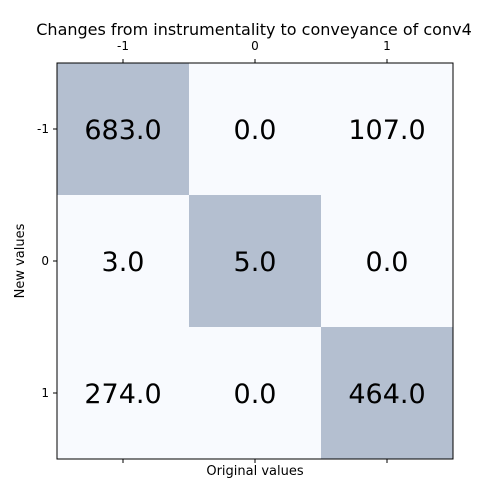 The image size is (500, 500). I want to click on cell-value-label: 5.0, so click(255, 262).